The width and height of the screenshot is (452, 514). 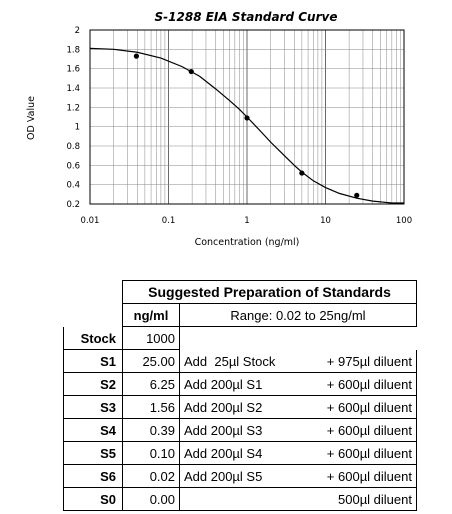 I want to click on data-points, so click(x=246, y=125).